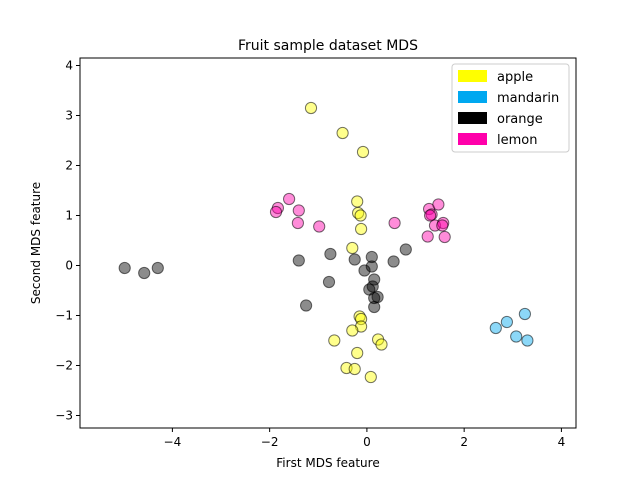 Image resolution: width=640 pixels, height=480 pixels. I want to click on legend: apple mandarin orange lemon, so click(510, 108).